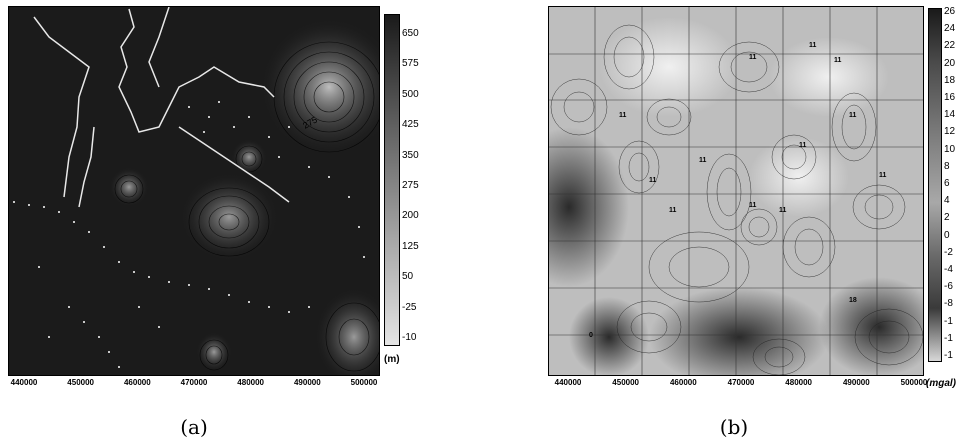  I want to click on colorbar-tick-label: 500, so click(410, 94).